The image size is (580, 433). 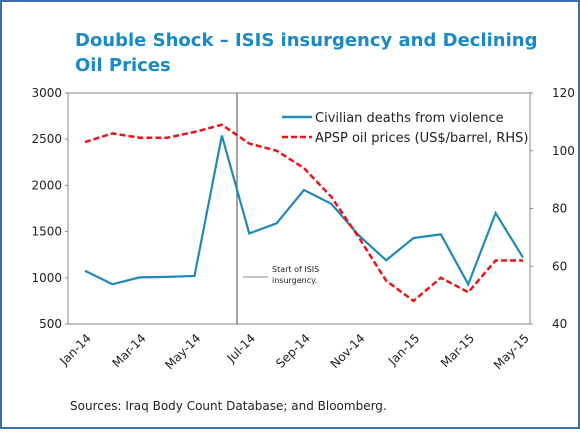 What do you see at coordinates (46, 139) in the screenshot?
I see `y-tick-label: 2500` at bounding box center [46, 139].